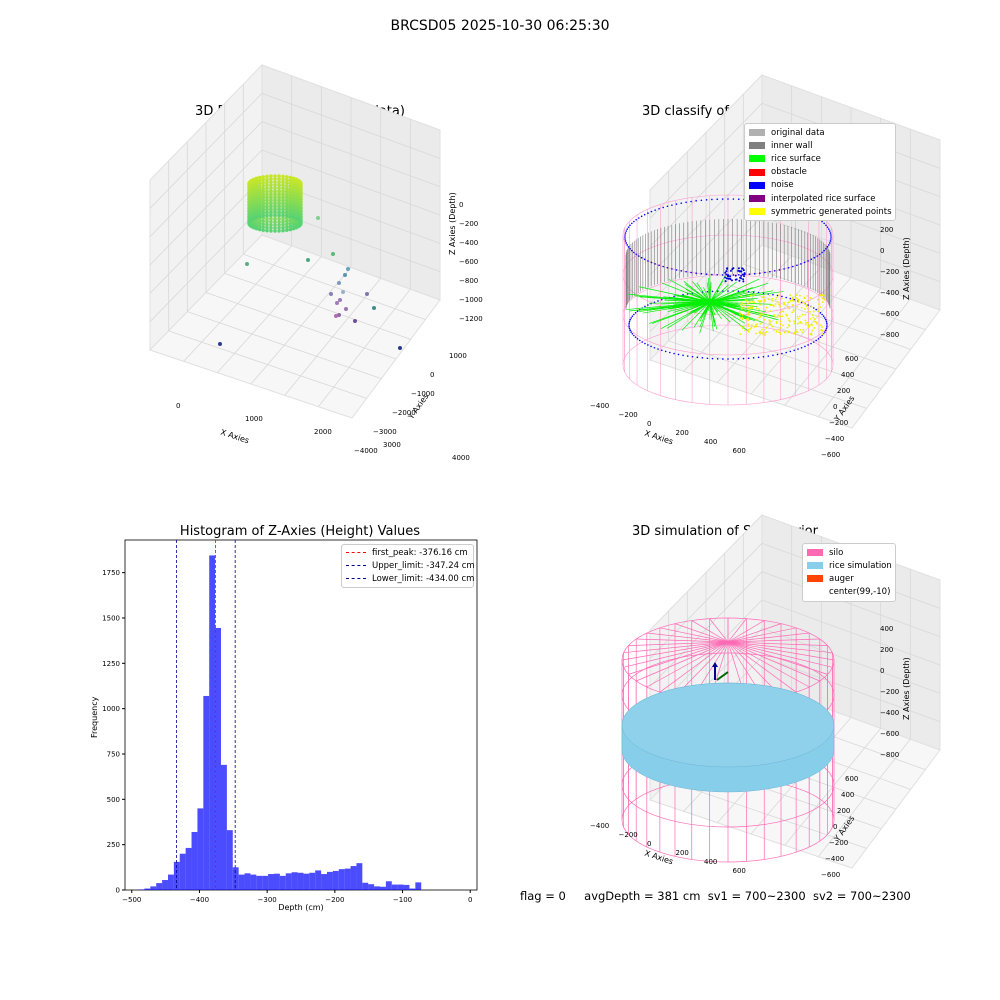  I want to click on legend-item: rice surface, so click(820, 158).